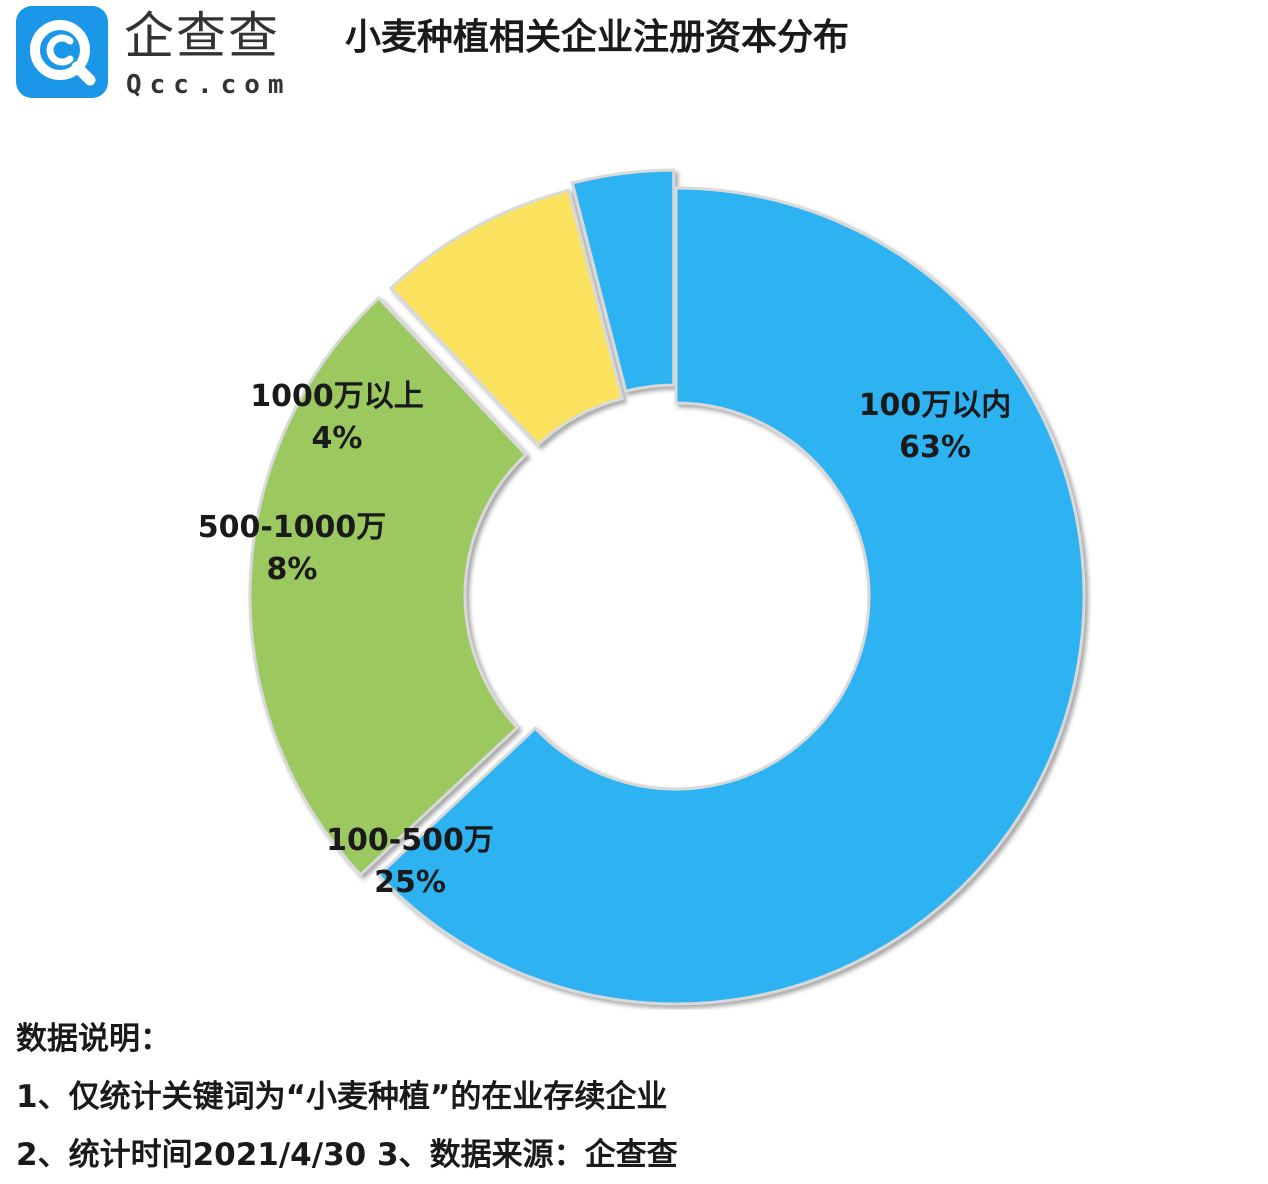  What do you see at coordinates (347, 1155) in the screenshot?
I see `notes-line-2: 2、统计时间2021/4/30 3、数据来源：企查查` at bounding box center [347, 1155].